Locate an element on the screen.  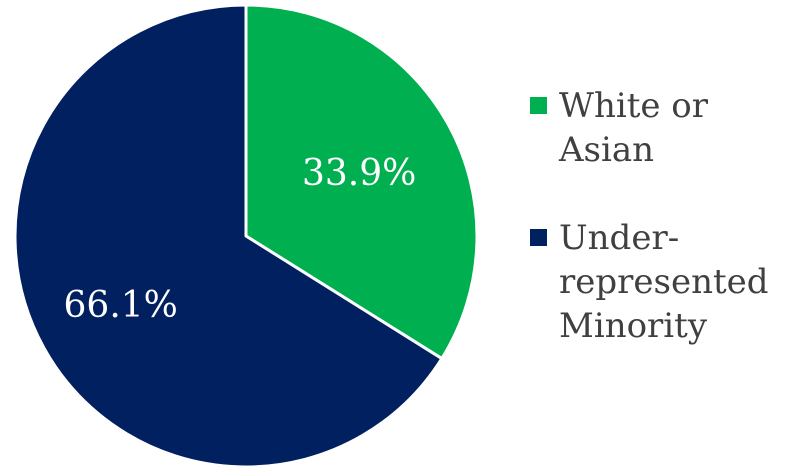
legend-swatch-white-or-asian is located at coordinates (538, 105).